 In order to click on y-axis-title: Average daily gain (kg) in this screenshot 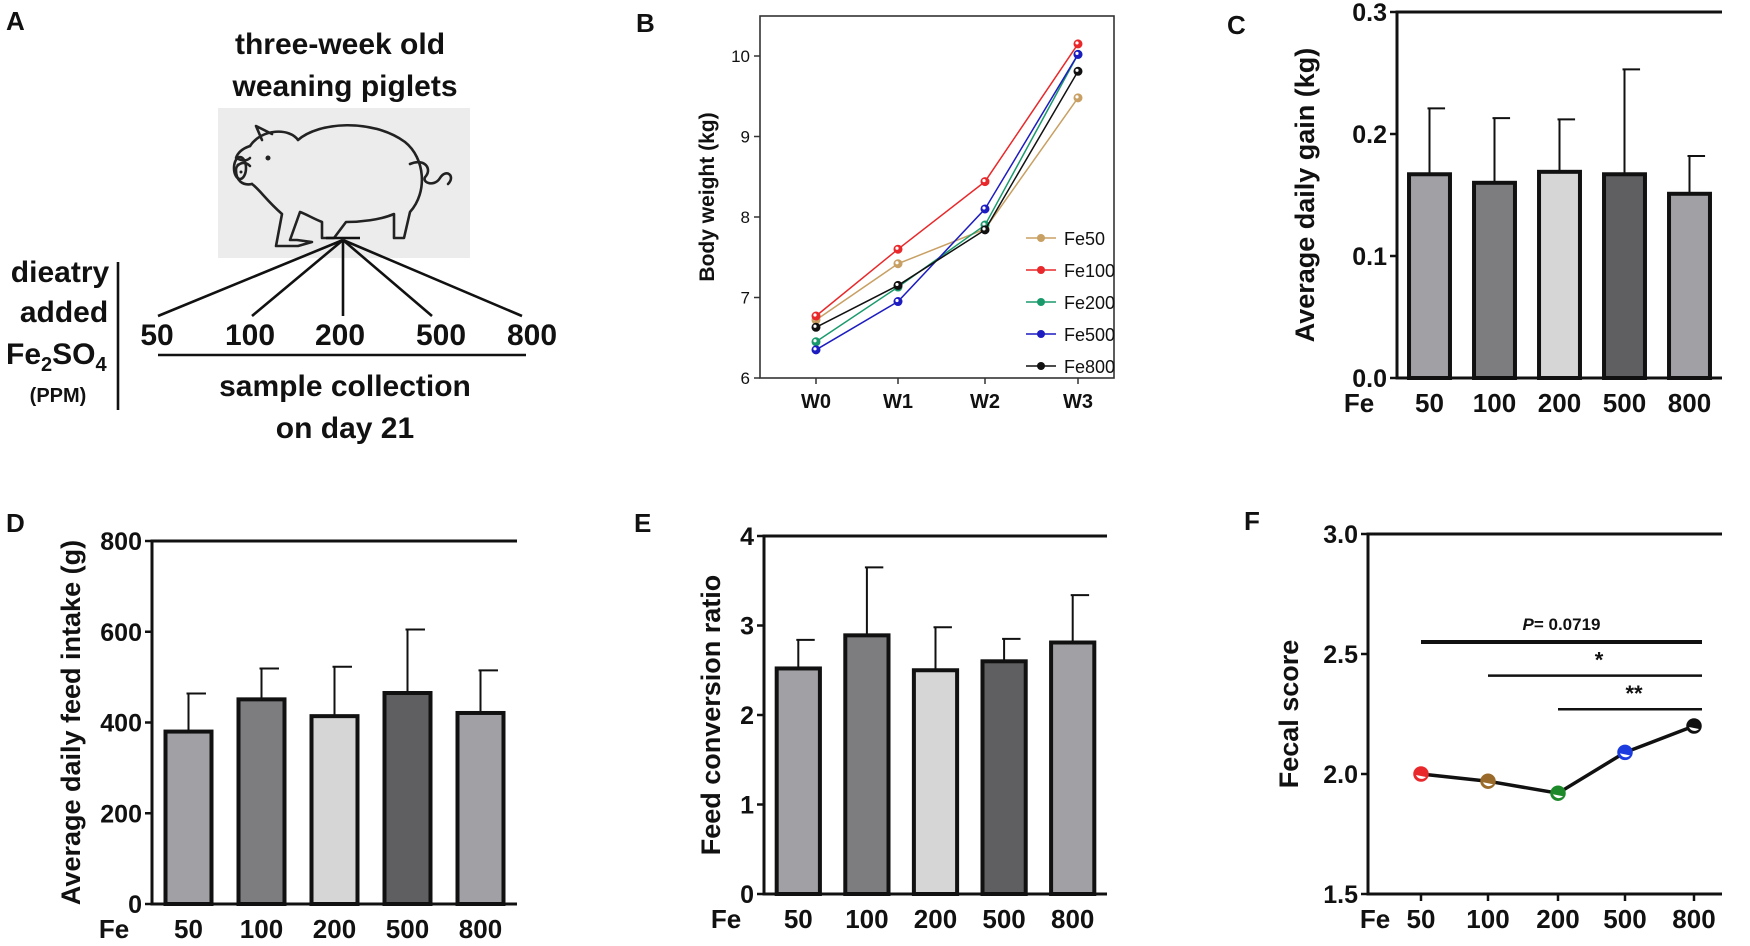, I will do `click(1305, 195)`.